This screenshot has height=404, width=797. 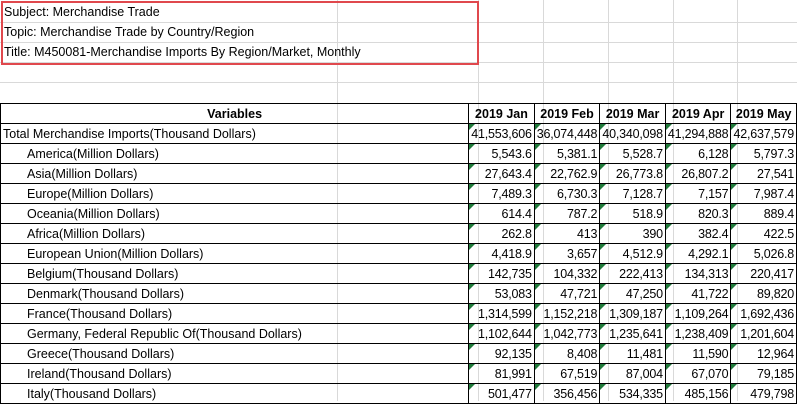 I want to click on value-cell: 3,657, so click(x=567, y=253).